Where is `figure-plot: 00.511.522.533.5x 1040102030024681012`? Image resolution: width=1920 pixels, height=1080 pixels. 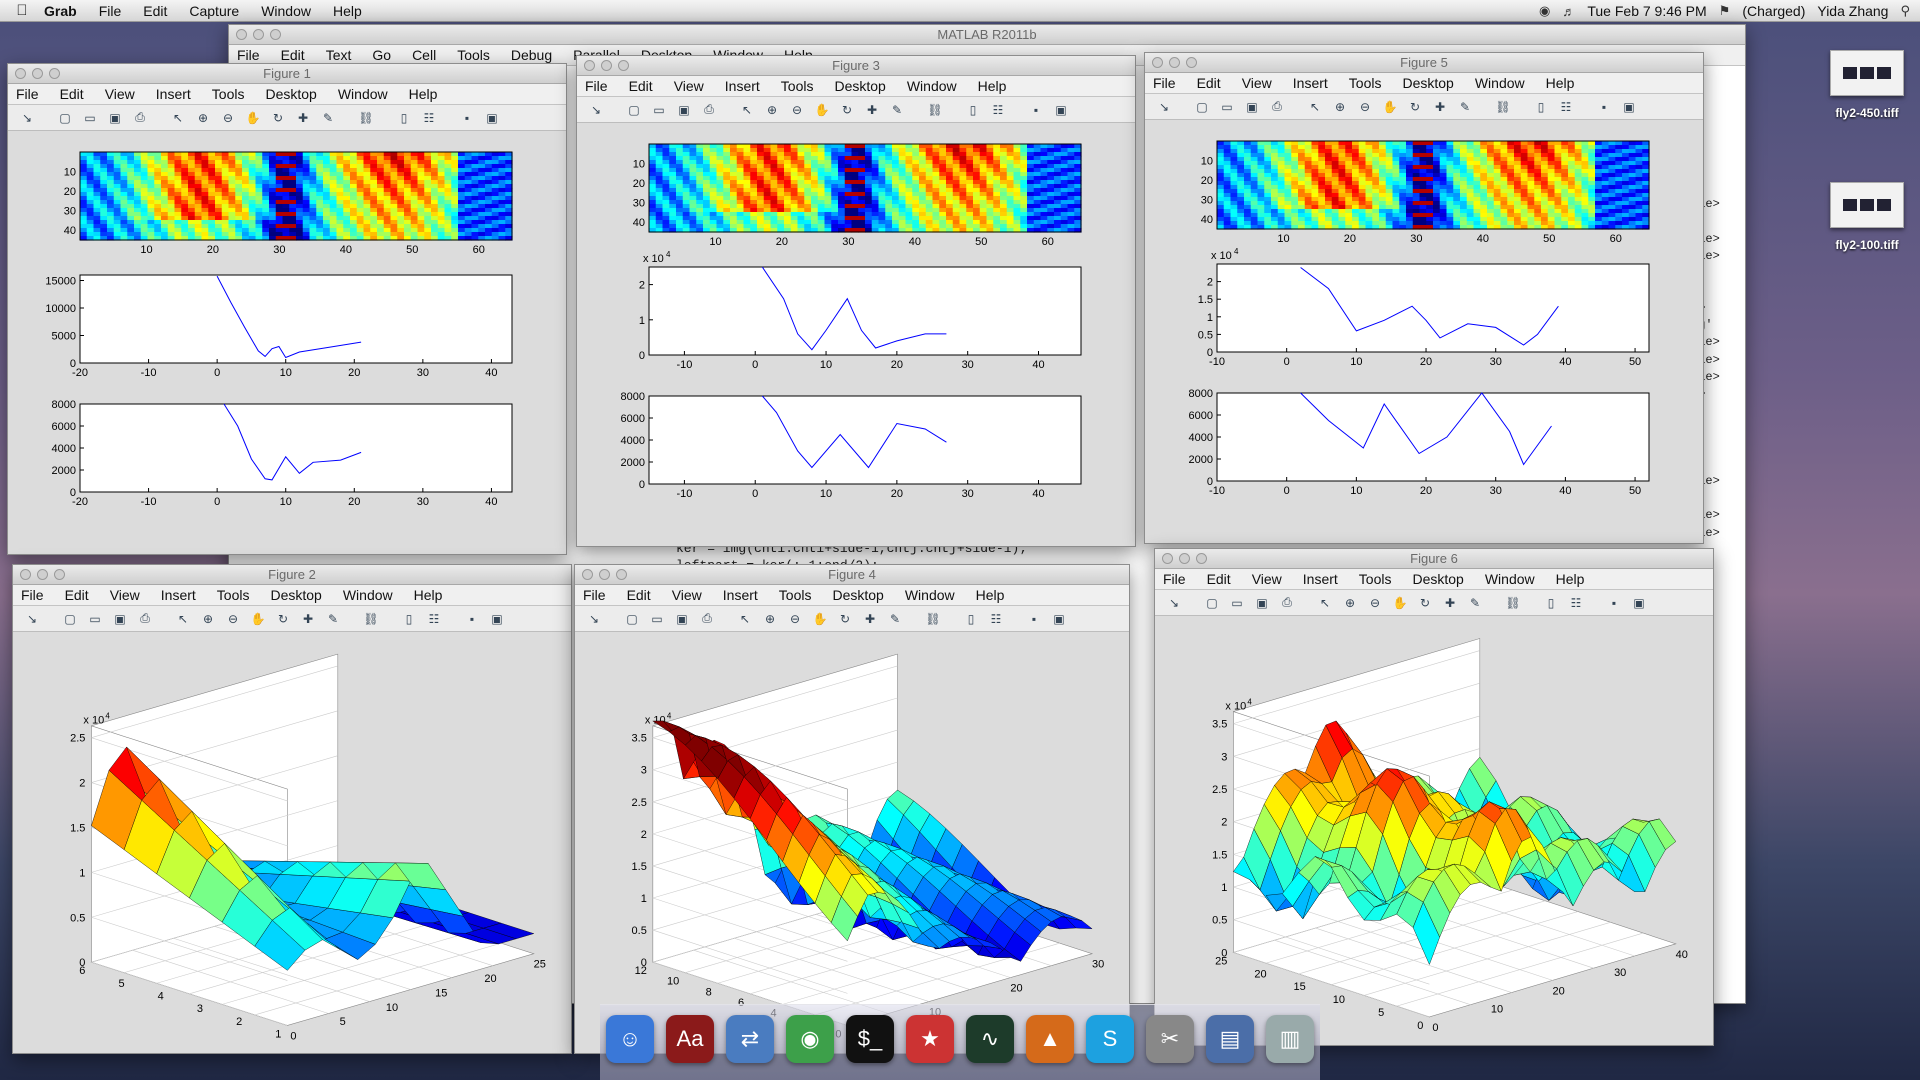 figure-plot: 00.511.522.533.5x 1040102030024681012 is located at coordinates (852, 843).